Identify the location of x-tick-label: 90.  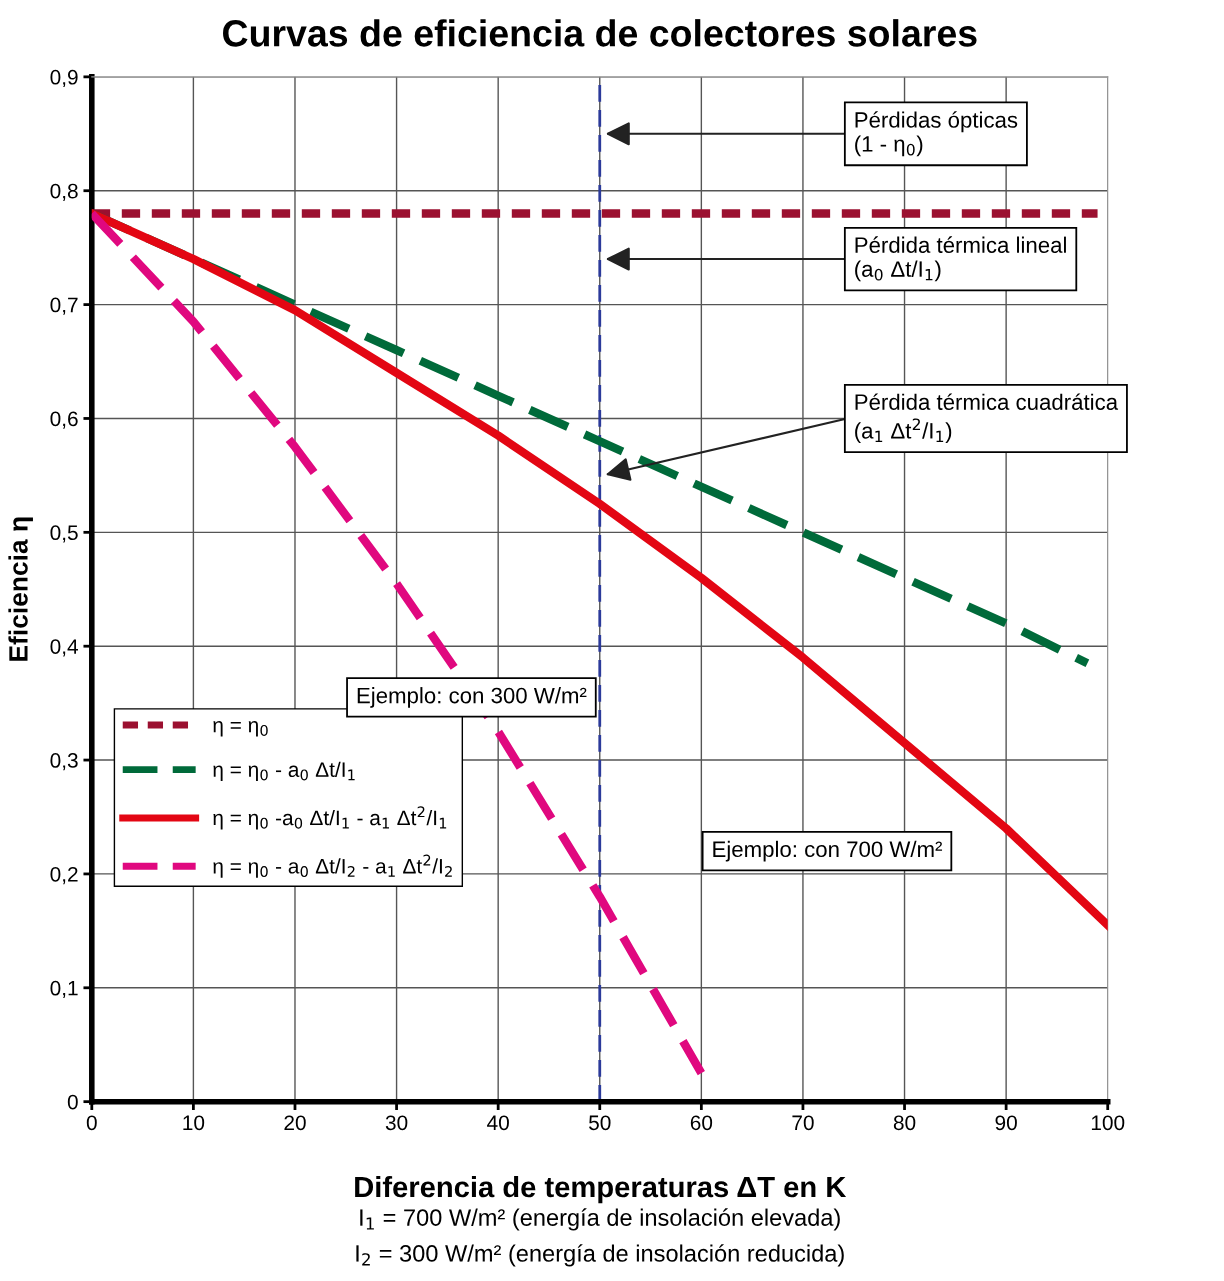
(1006, 1123).